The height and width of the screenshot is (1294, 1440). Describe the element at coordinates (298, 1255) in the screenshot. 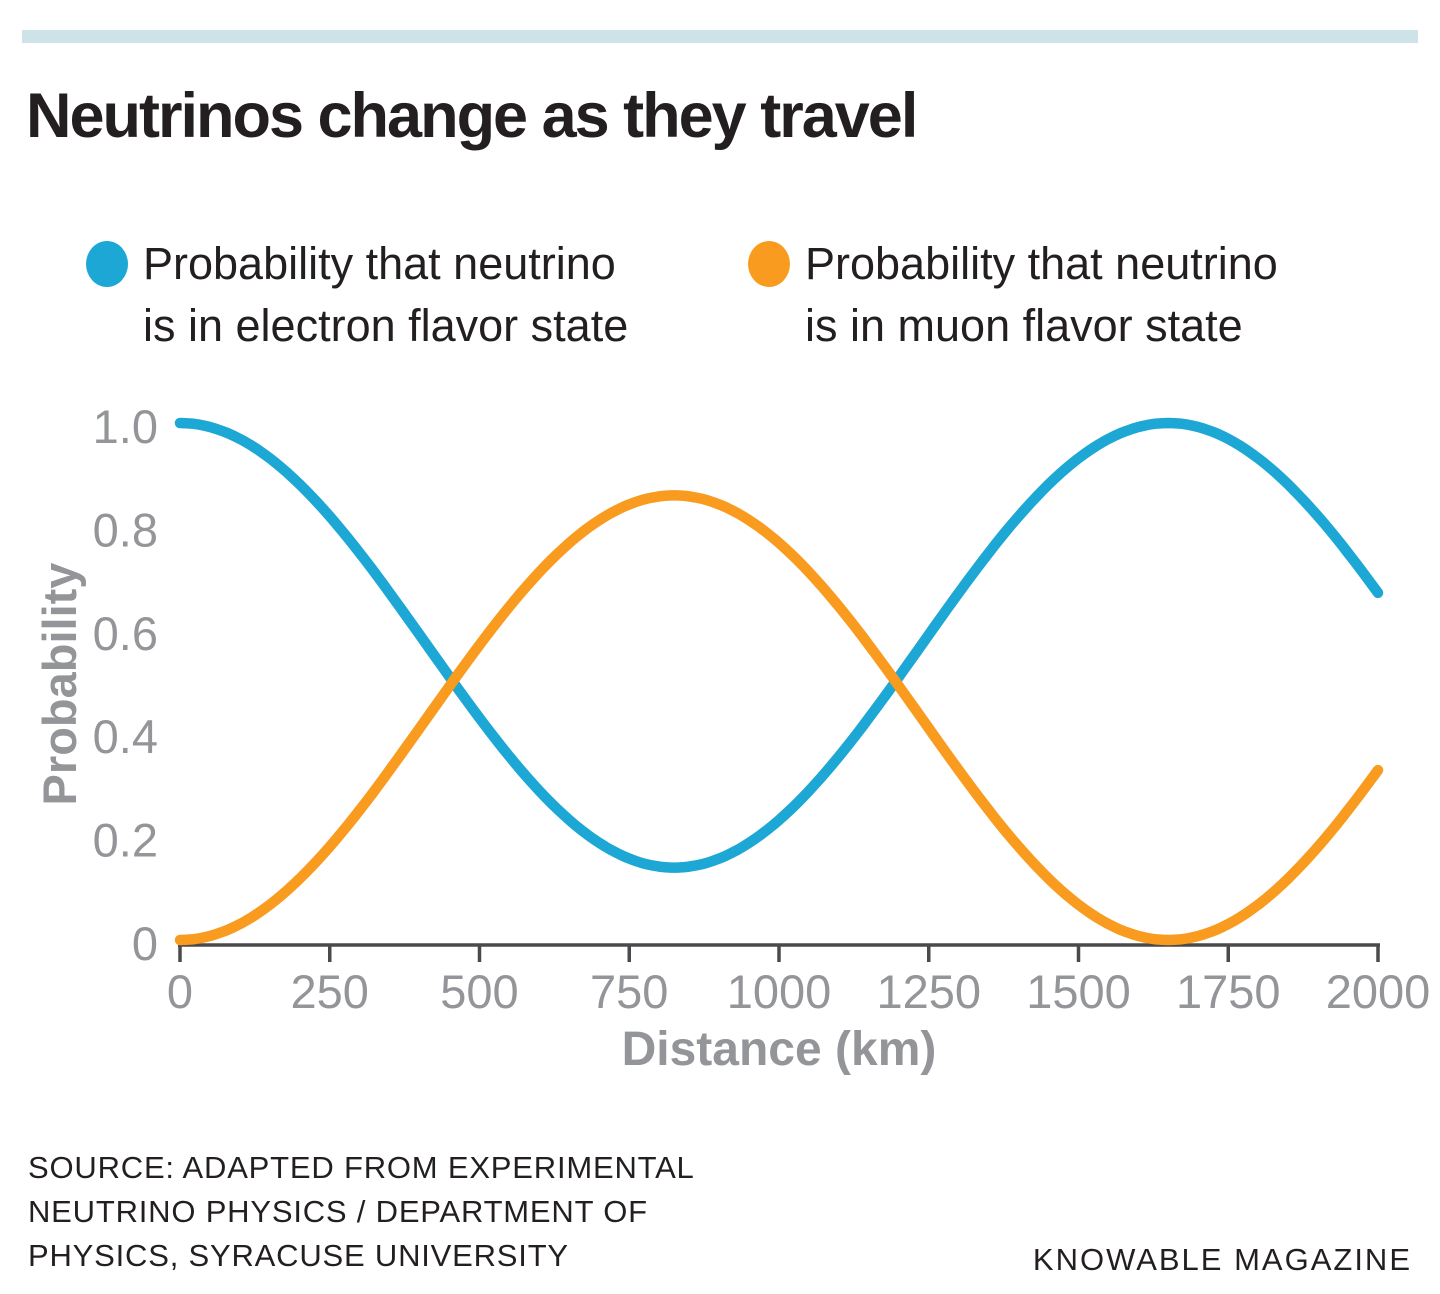

I see `source-line: PHYSICS, SYRACUSE UNIVERSITY` at that location.